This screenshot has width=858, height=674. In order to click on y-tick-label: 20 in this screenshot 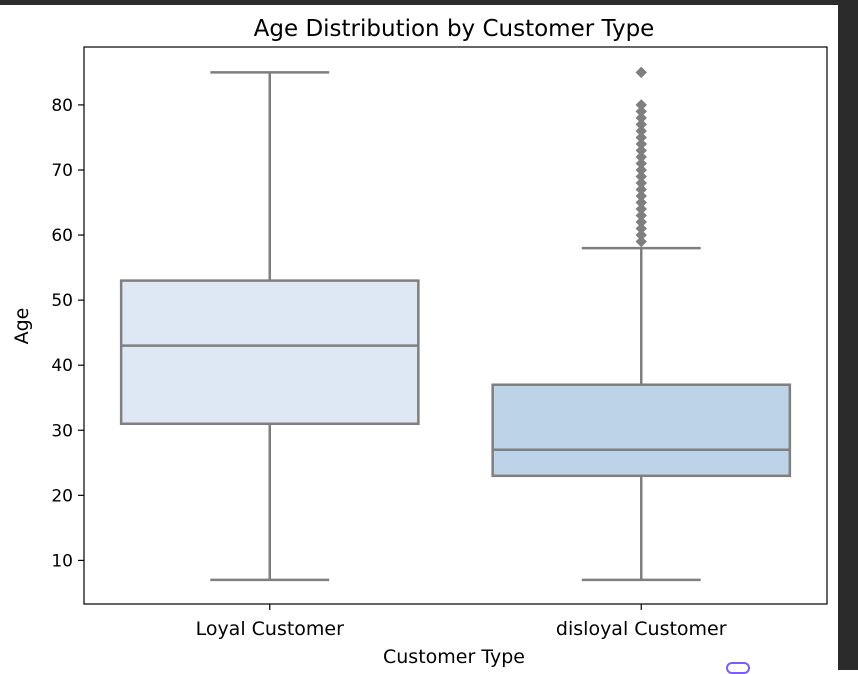, I will do `click(62, 496)`.